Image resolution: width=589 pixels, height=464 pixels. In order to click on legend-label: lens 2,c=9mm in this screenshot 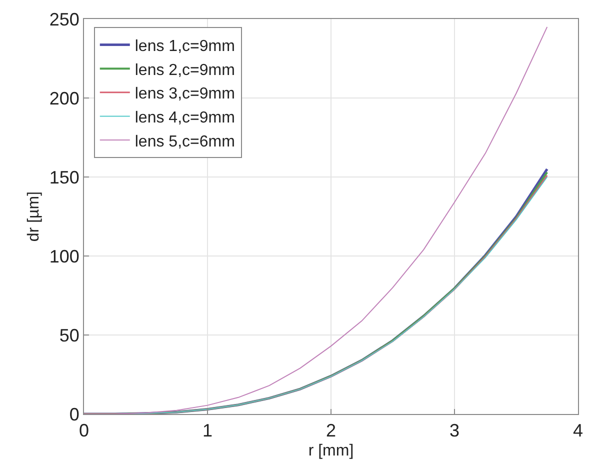, I will do `click(184, 70)`.